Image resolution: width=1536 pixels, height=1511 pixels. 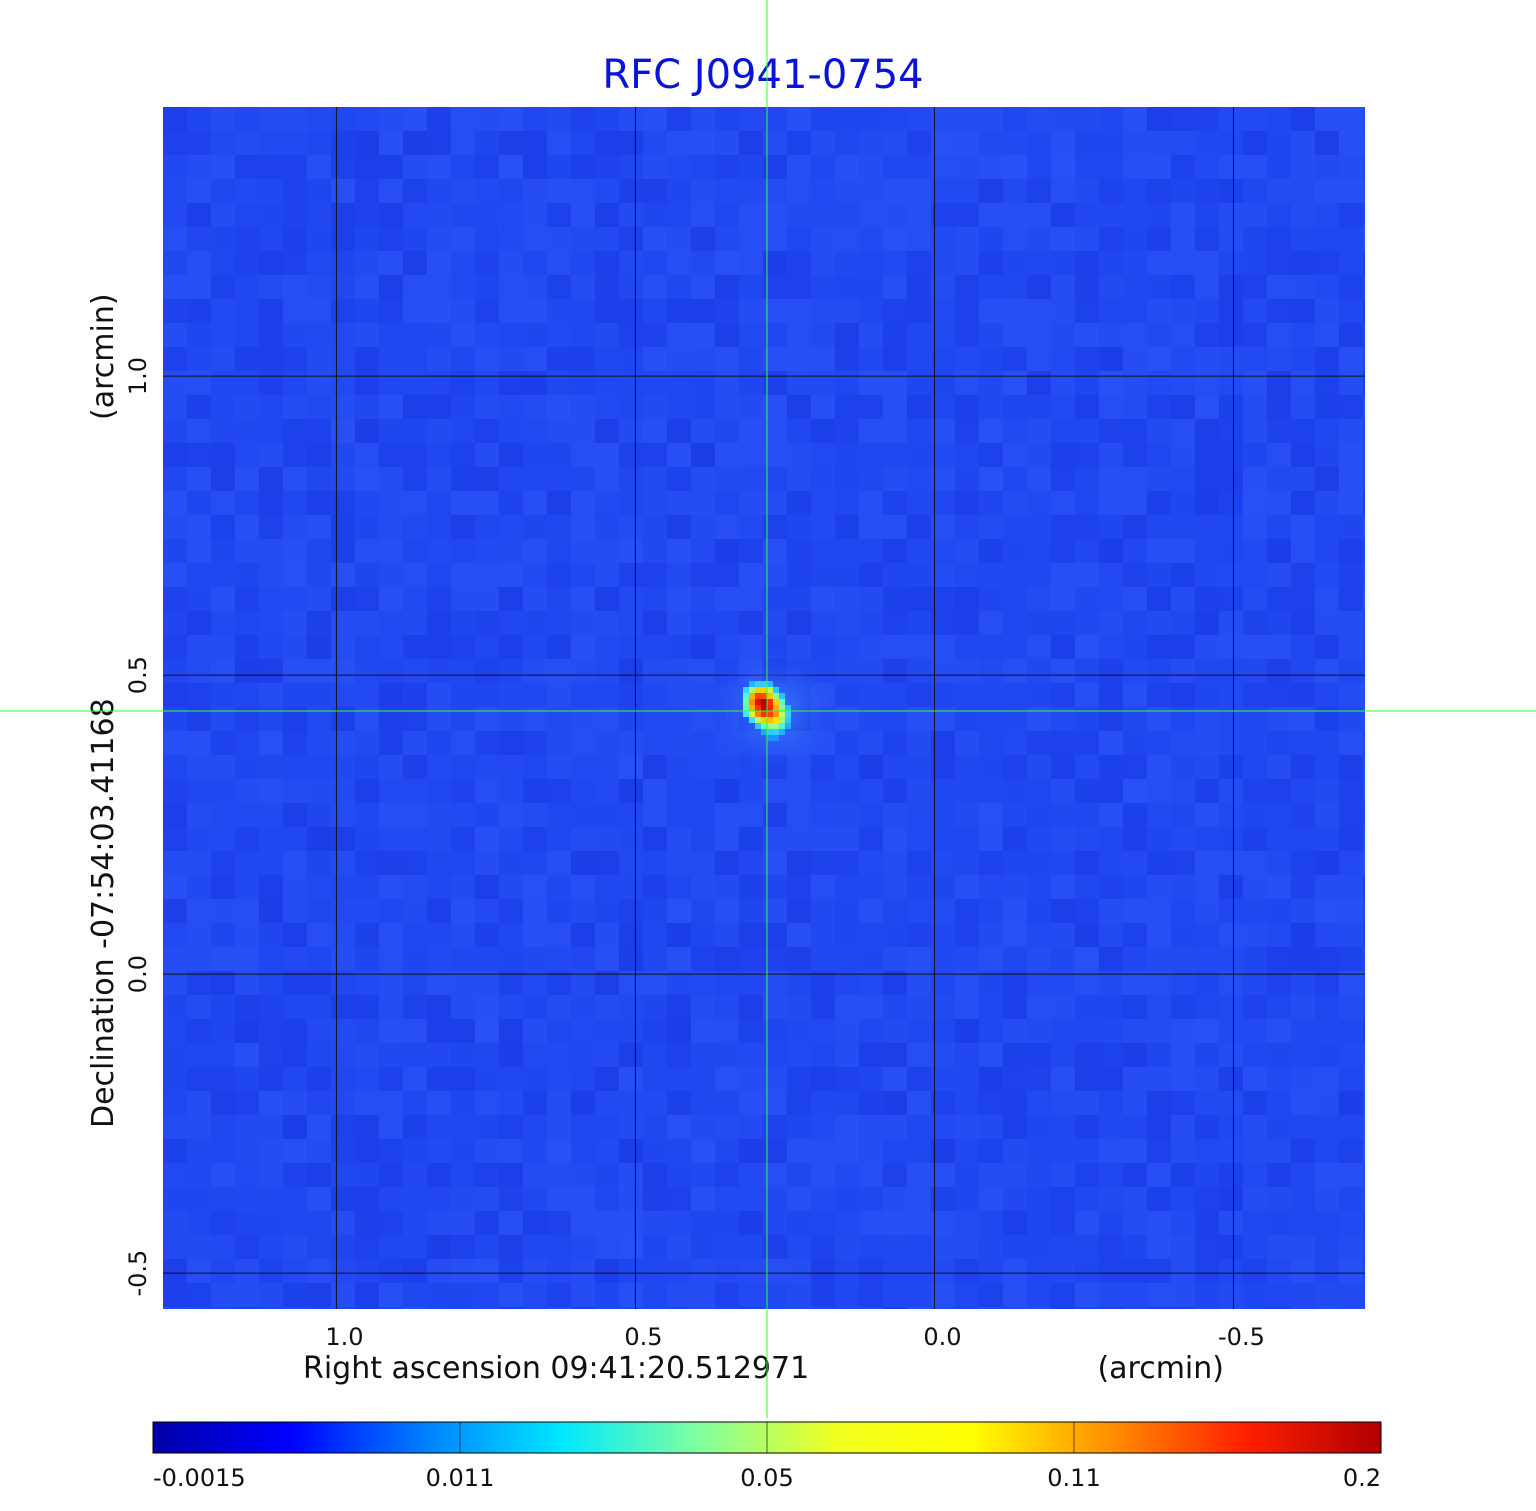 I want to click on x-tick-labels: 1.0 0.5 0.0 -0.5, so click(x=795, y=1337).